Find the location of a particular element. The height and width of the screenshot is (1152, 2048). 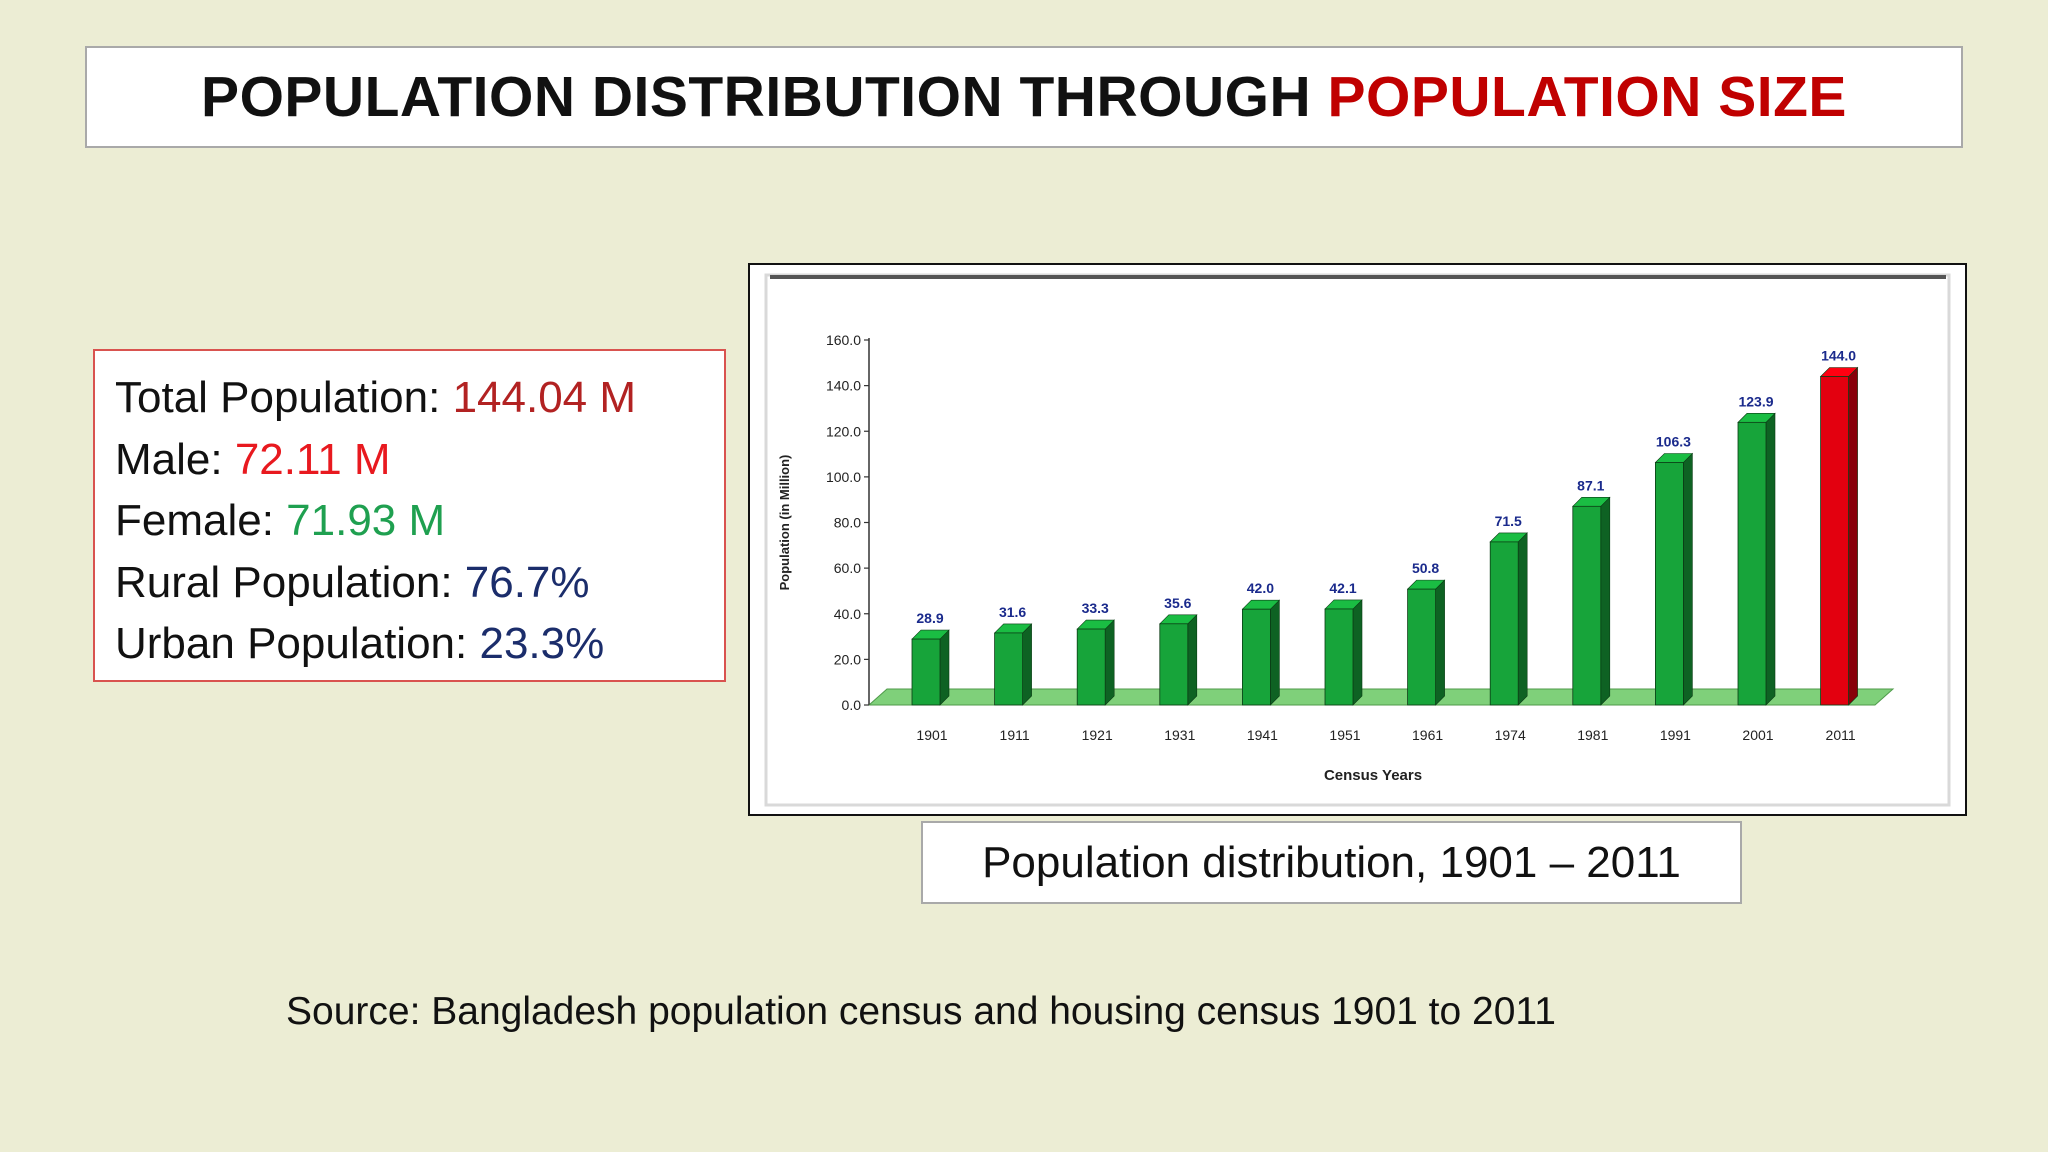

female-population-line: Female: 71.93 M is located at coordinates (419, 521).